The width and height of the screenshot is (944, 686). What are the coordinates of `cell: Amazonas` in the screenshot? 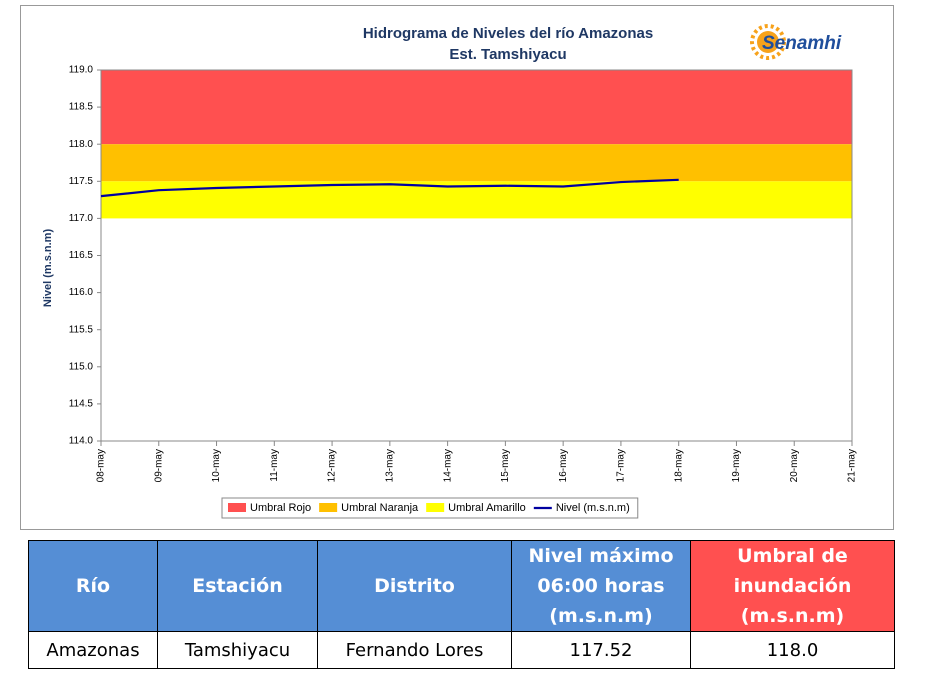 It's located at (93, 650).